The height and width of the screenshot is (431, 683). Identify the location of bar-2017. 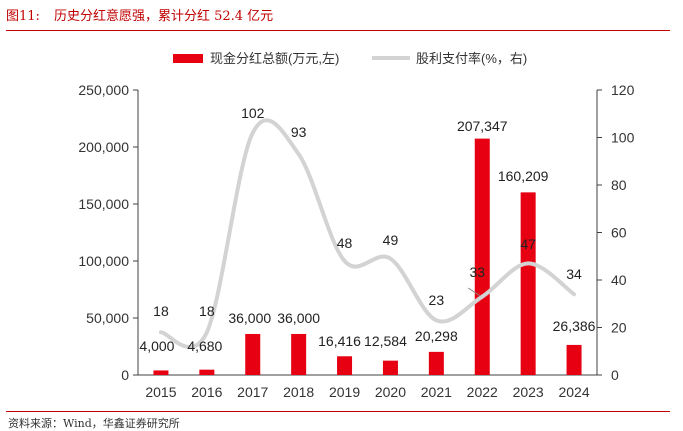
(253, 354).